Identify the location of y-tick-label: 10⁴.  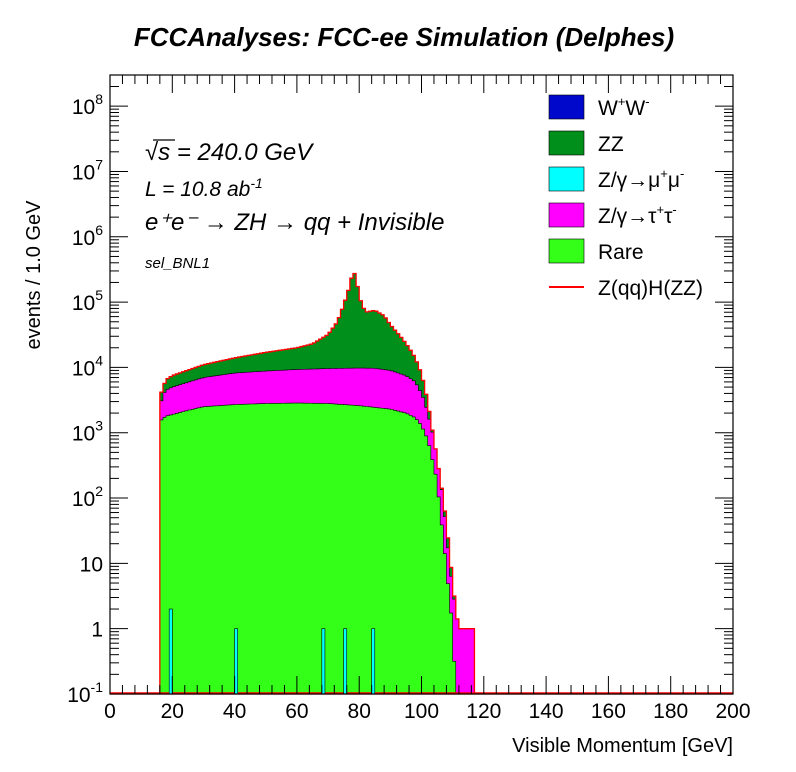
(87, 366).